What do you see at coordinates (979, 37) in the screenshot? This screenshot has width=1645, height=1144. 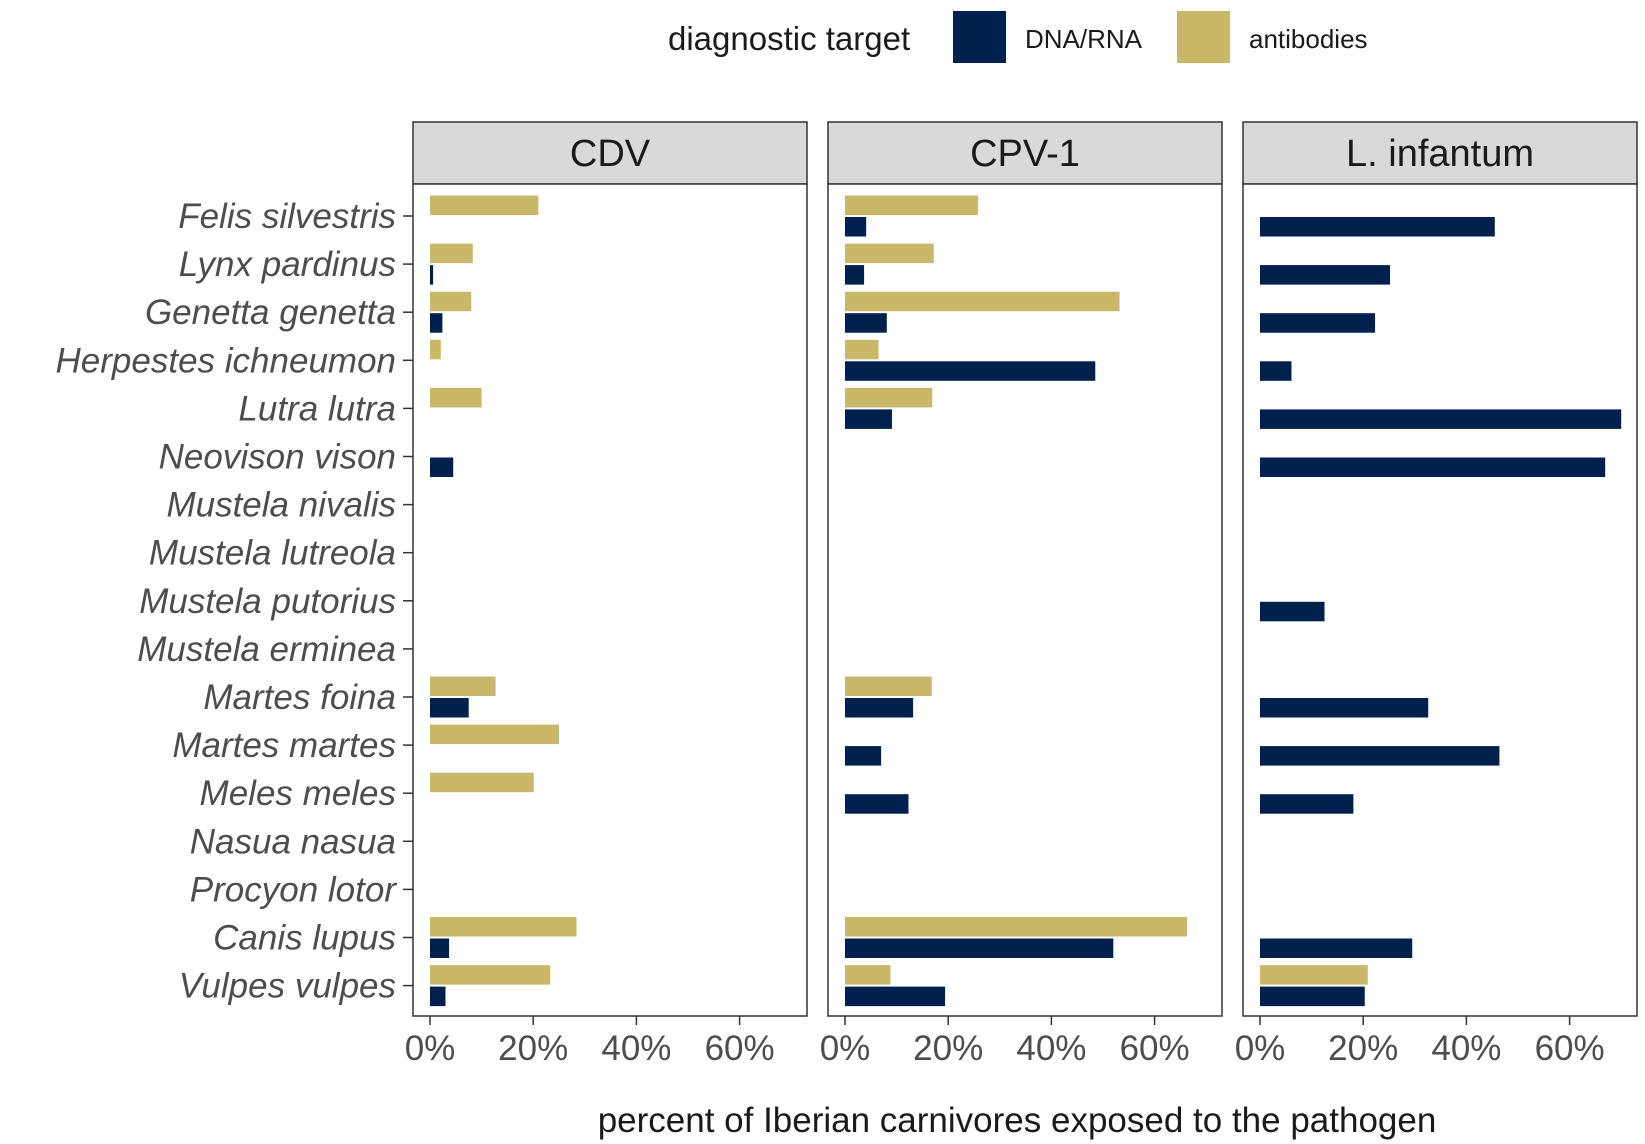 I see `legend-swatch-dna` at bounding box center [979, 37].